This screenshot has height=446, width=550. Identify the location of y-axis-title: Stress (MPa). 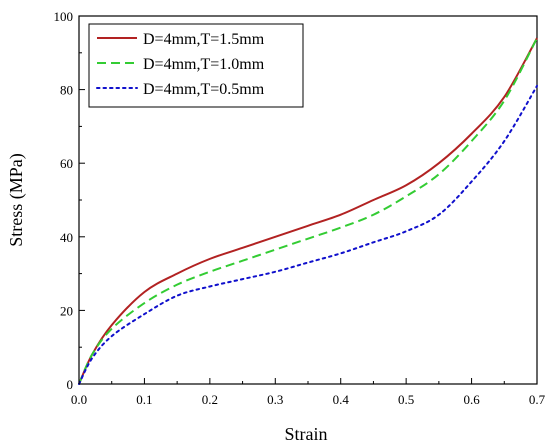
(16, 200).